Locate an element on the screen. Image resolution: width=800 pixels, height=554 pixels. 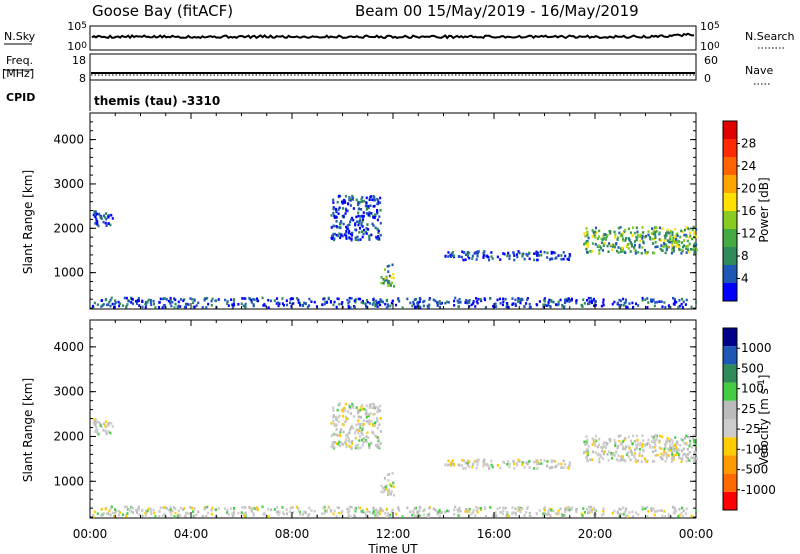
power-ylabel: Slant Range [km] is located at coordinates (28, 222).